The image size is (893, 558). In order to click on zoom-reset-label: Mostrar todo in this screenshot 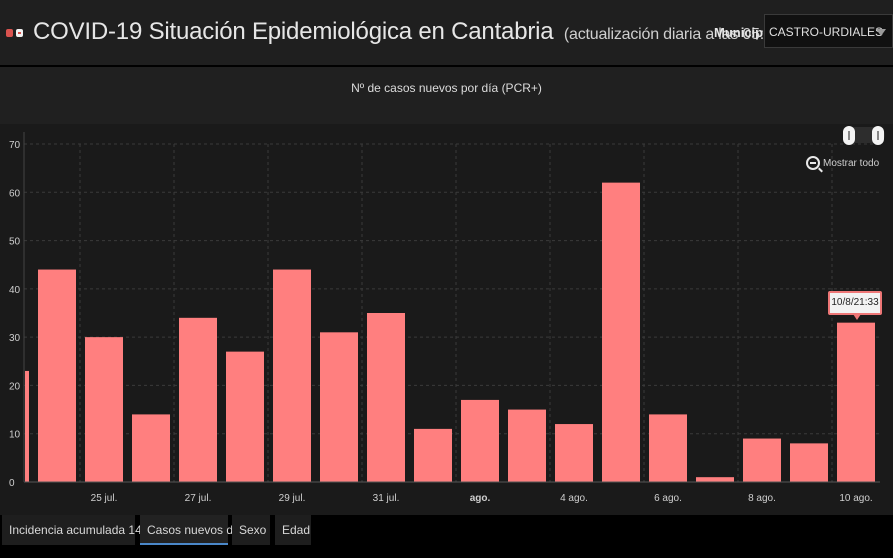, I will do `click(851, 163)`.